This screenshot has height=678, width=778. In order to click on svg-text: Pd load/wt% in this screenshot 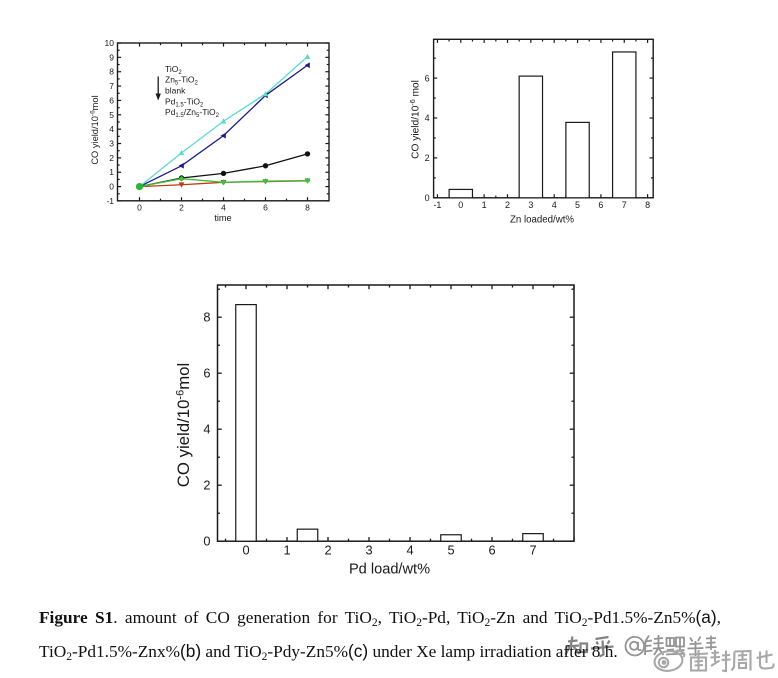, I will do `click(389, 570)`.